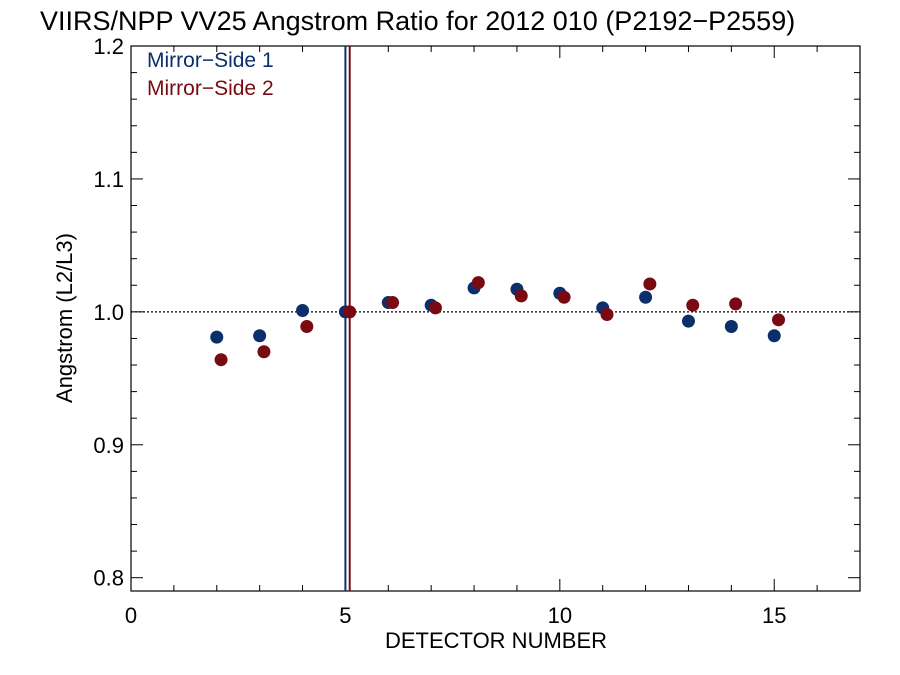 The width and height of the screenshot is (900, 675). Describe the element at coordinates (498, 321) in the screenshot. I see `data-points` at that location.